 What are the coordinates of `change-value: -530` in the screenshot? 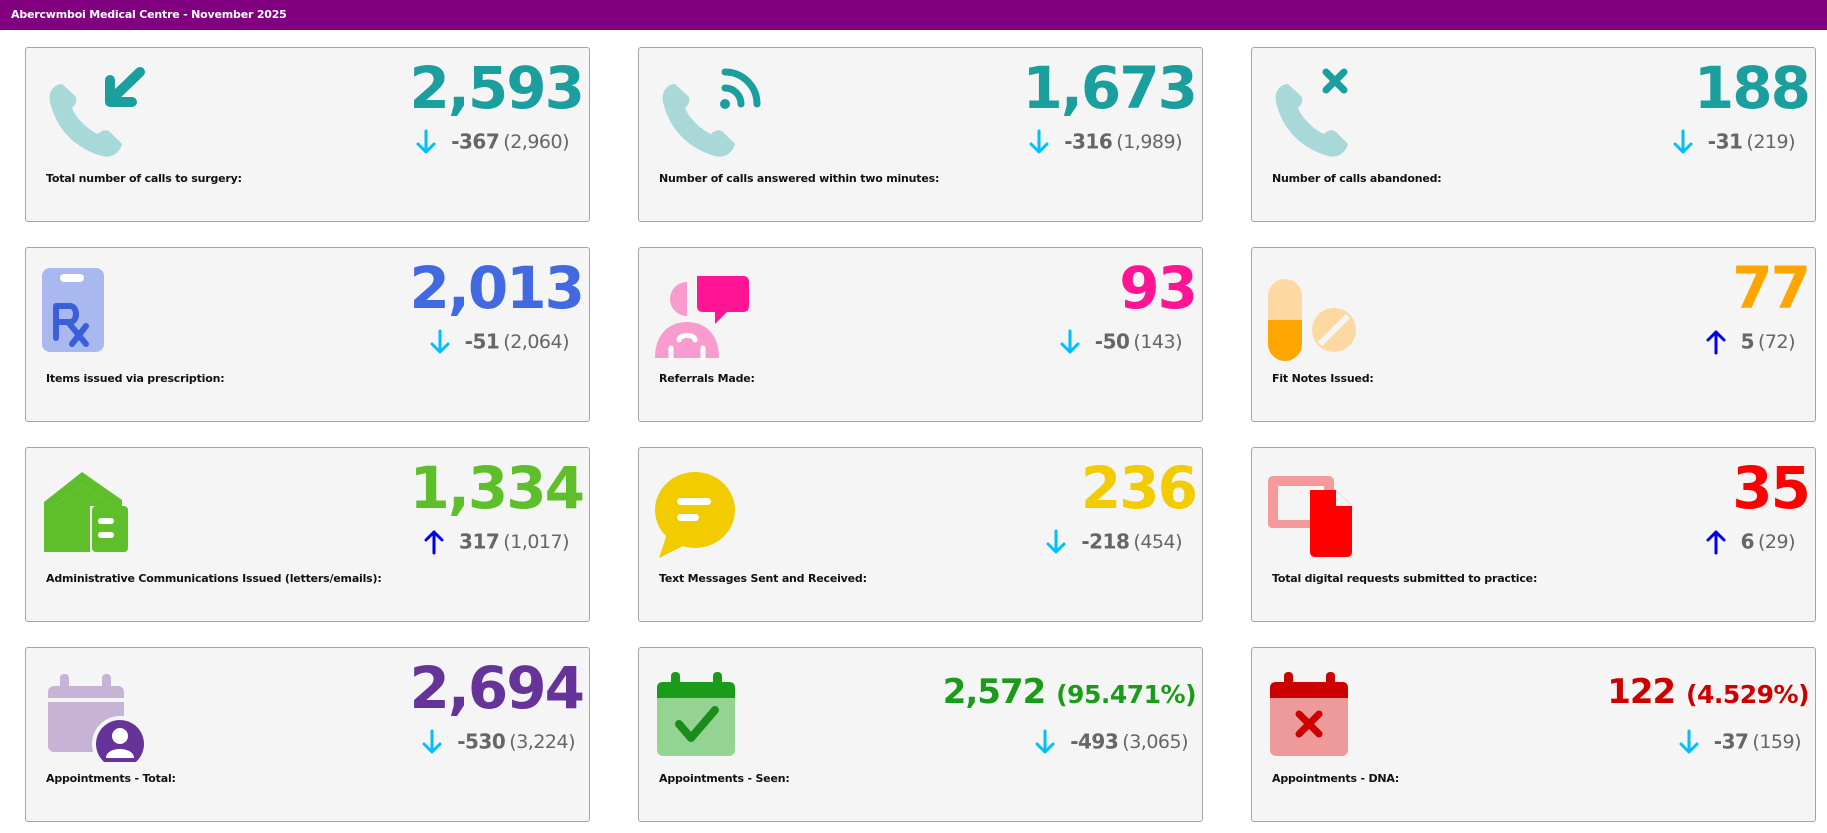 It's located at (481, 741).